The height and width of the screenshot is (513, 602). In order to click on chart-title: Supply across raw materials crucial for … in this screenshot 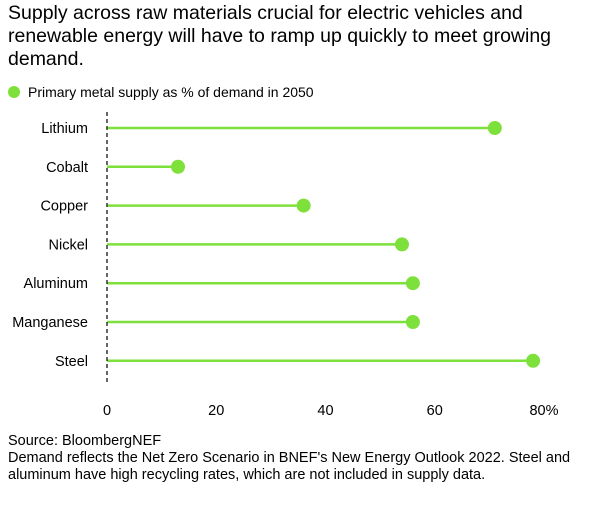, I will do `click(280, 36)`.